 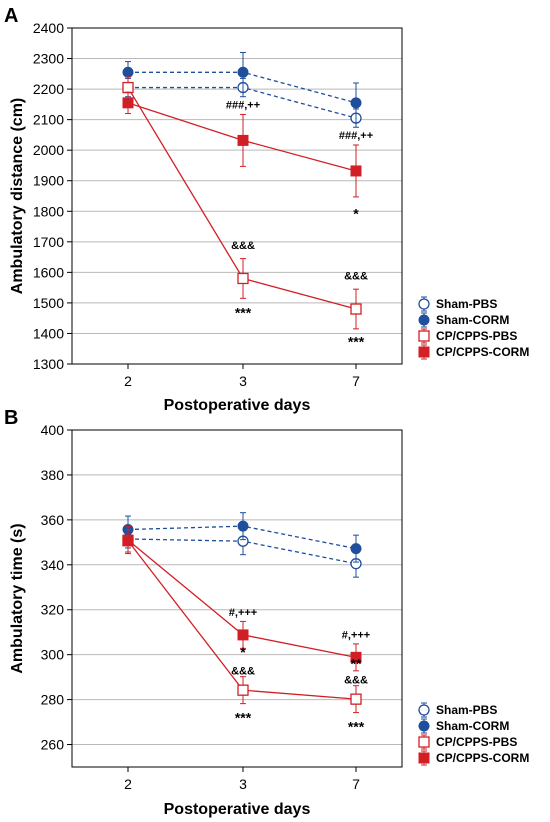 I want to click on y-tick-label: 300, so click(x=53, y=655).